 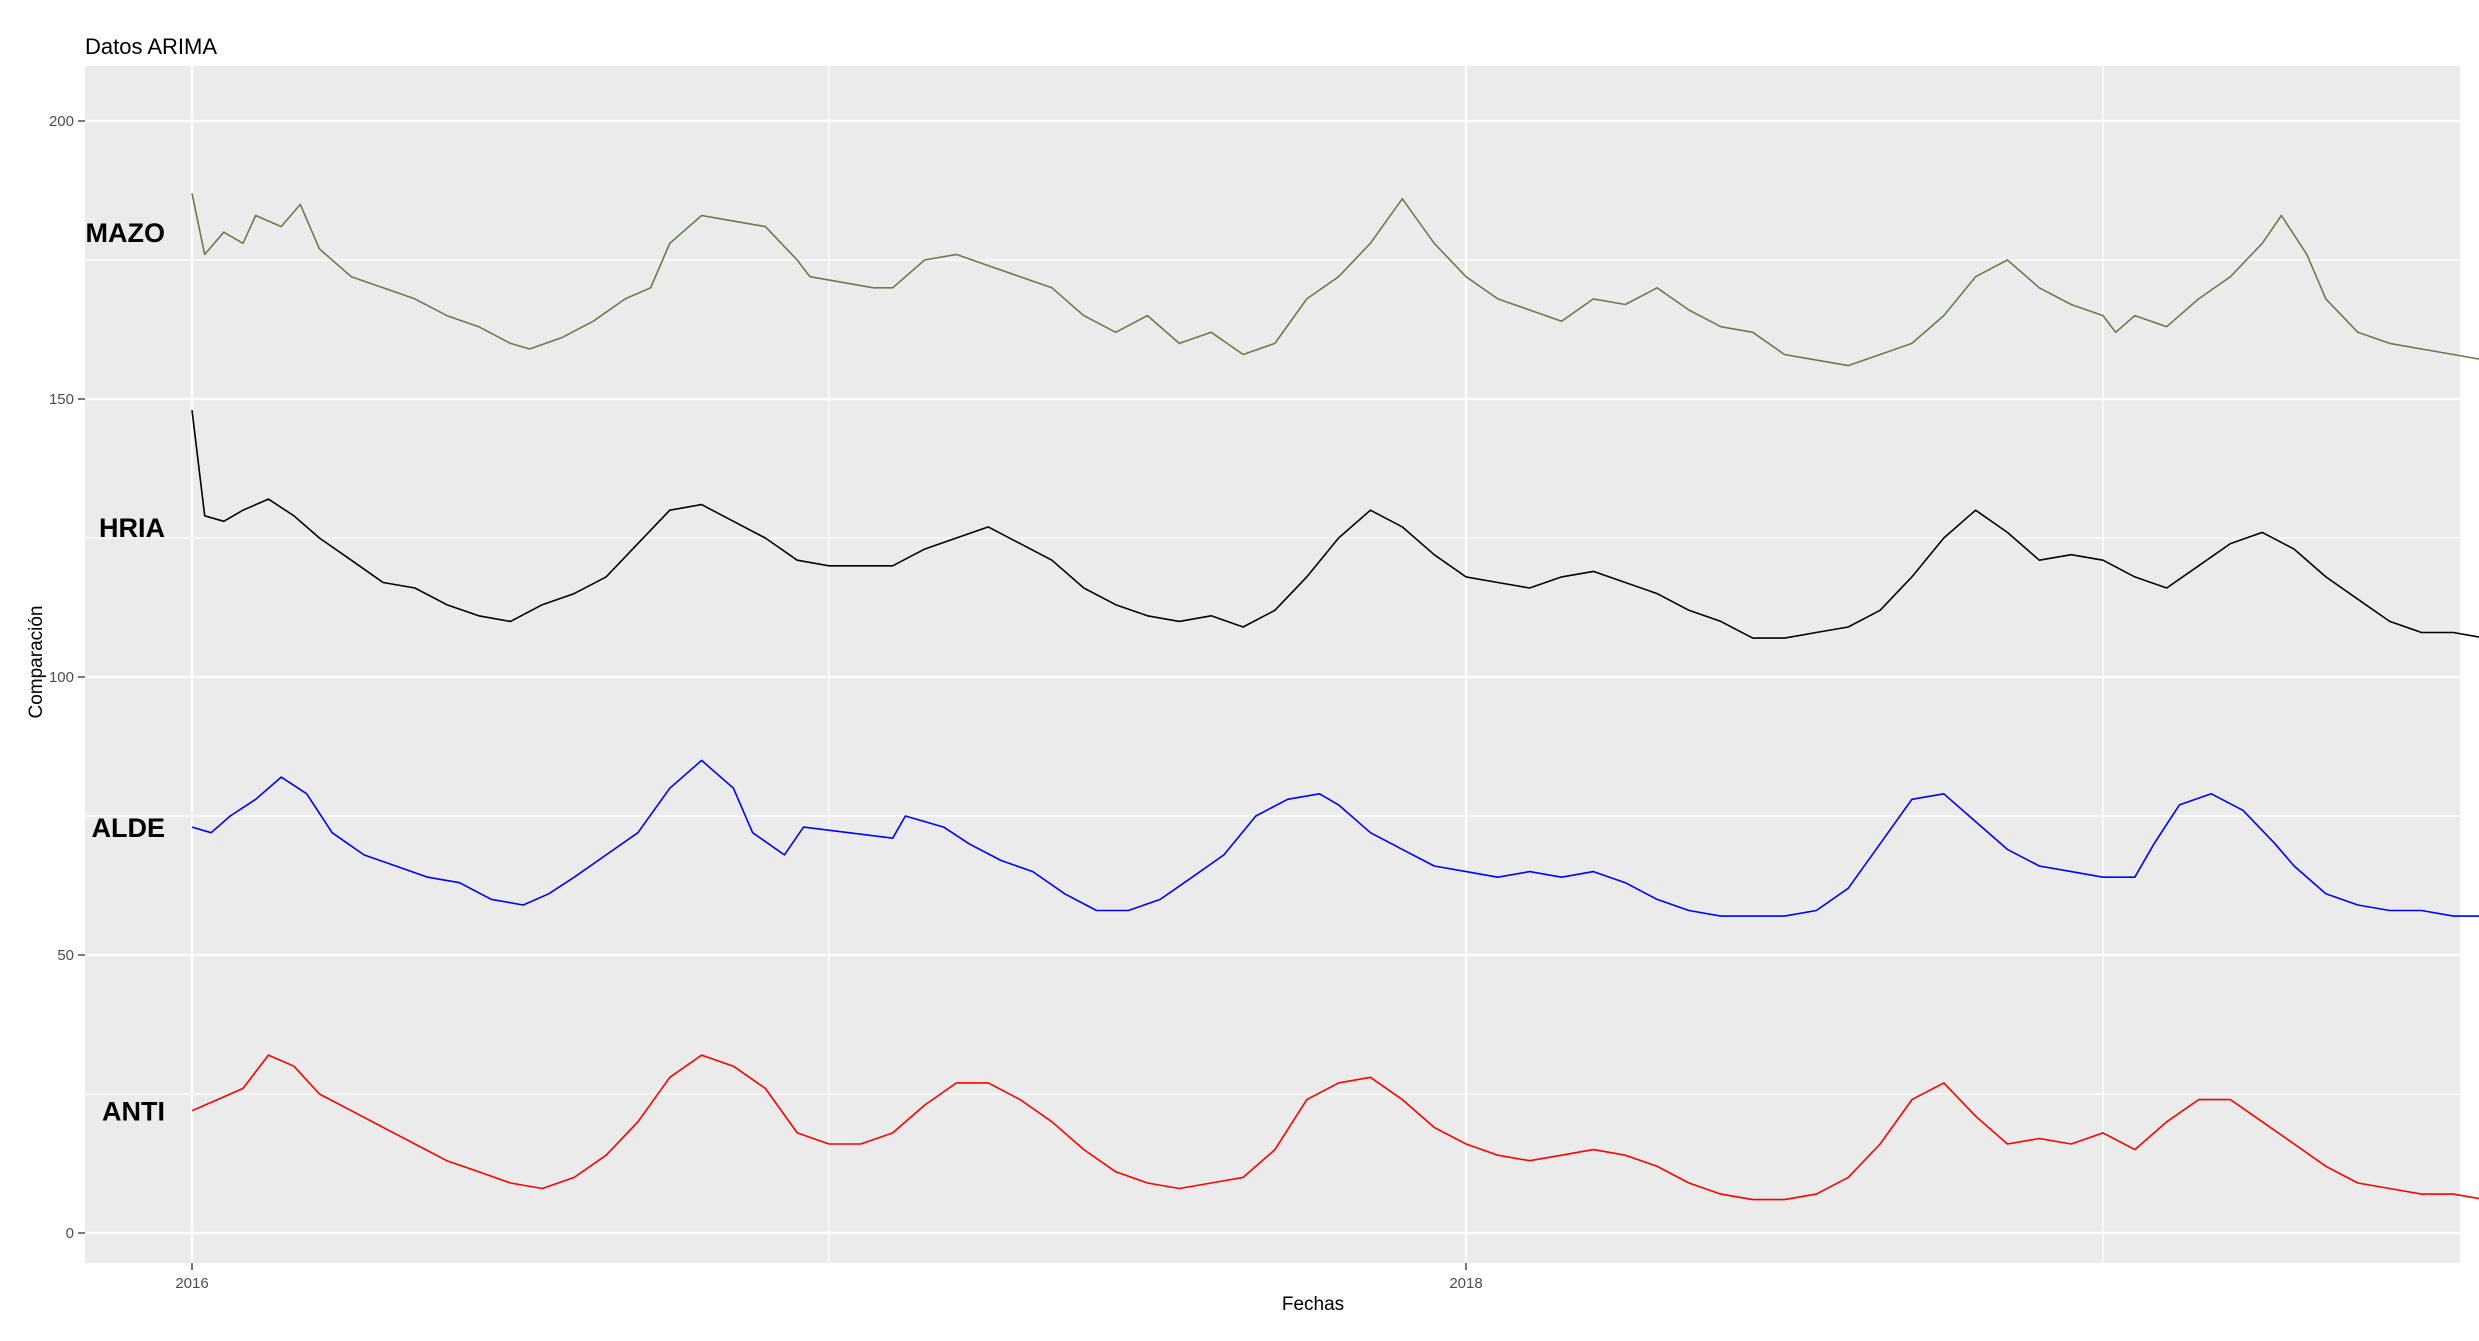 What do you see at coordinates (125, 233) in the screenshot?
I see `series-tag-mazo: MAZO` at bounding box center [125, 233].